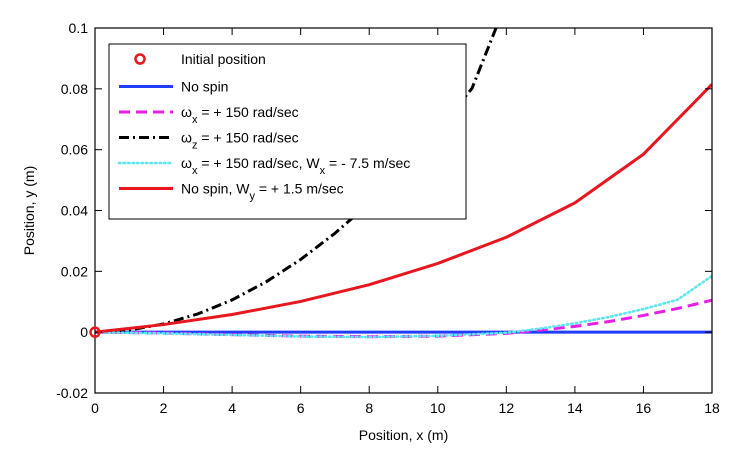 Image resolution: width=754 pixels, height=450 pixels. I want to click on marker-layer, so click(95, 332).